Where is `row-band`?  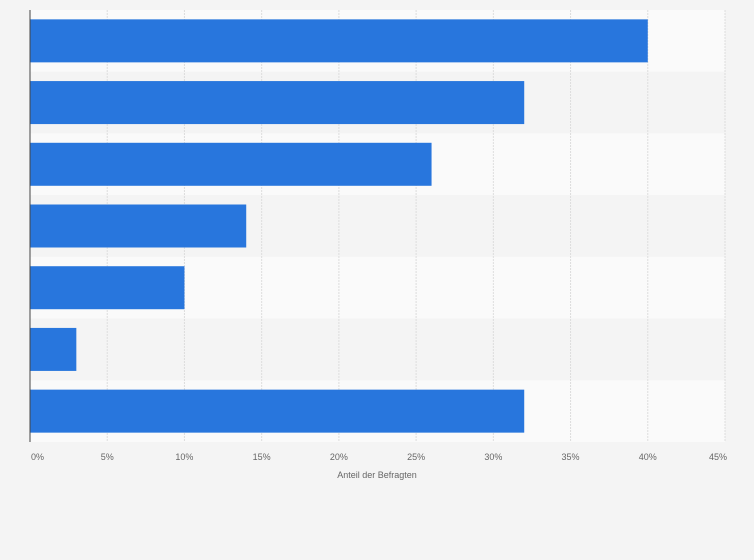
row-band is located at coordinates (377, 349).